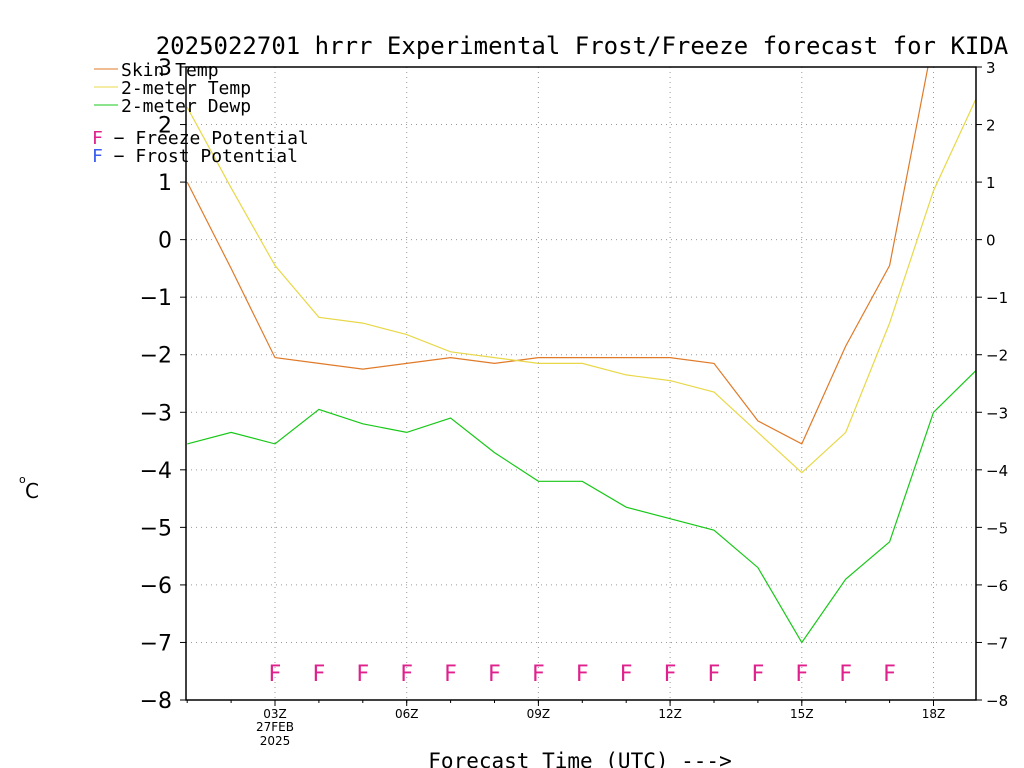 Image resolution: width=1024 pixels, height=768 pixels. I want to click on y-tick-label-right: 2, so click(991, 126).